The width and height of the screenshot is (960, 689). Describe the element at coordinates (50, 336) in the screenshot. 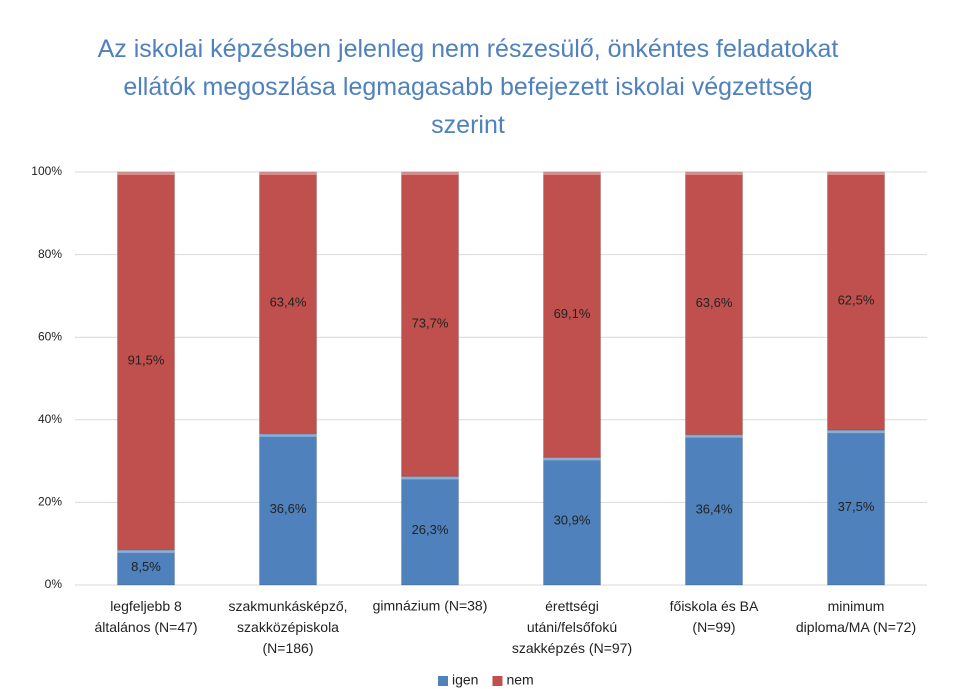

I see `y-tick-label: 60%` at that location.